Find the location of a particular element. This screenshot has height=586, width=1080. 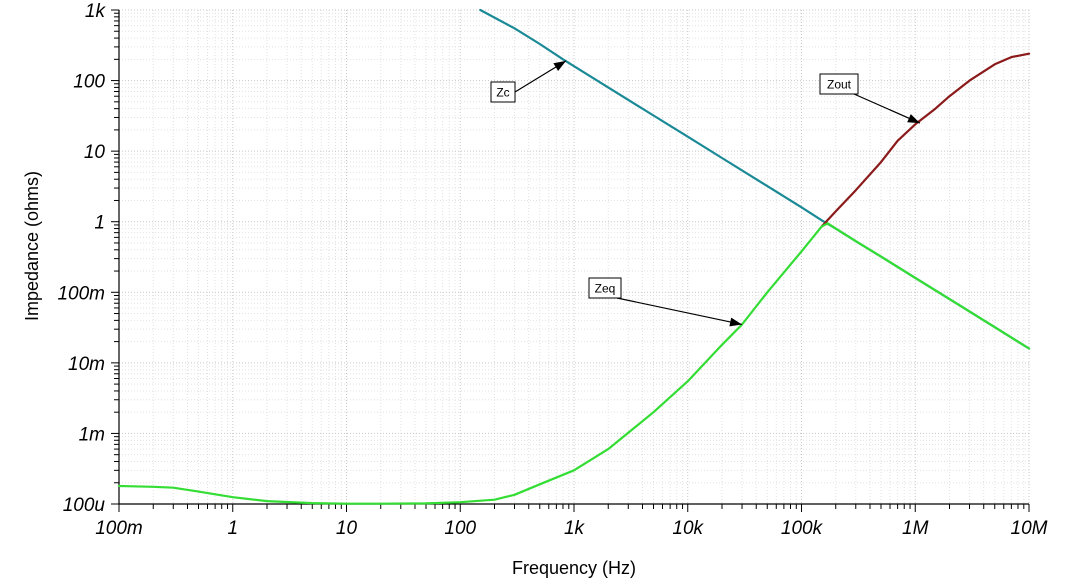

x-tick-label: 100m is located at coordinates (119, 528).